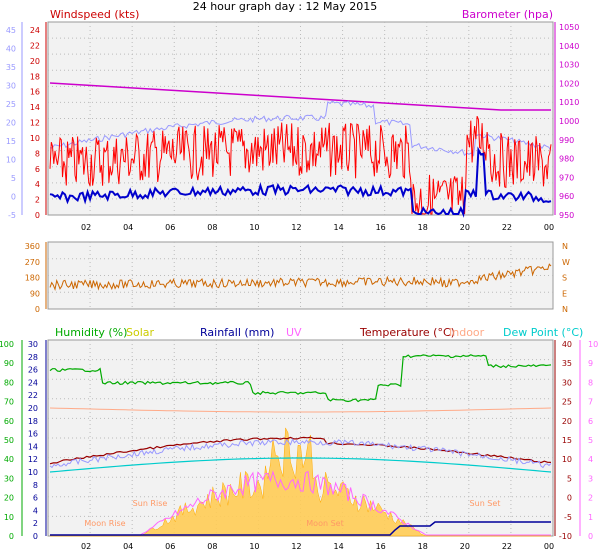 The height and width of the screenshot is (555, 600). I want to click on uv-tick-label: 4, so click(590, 459).